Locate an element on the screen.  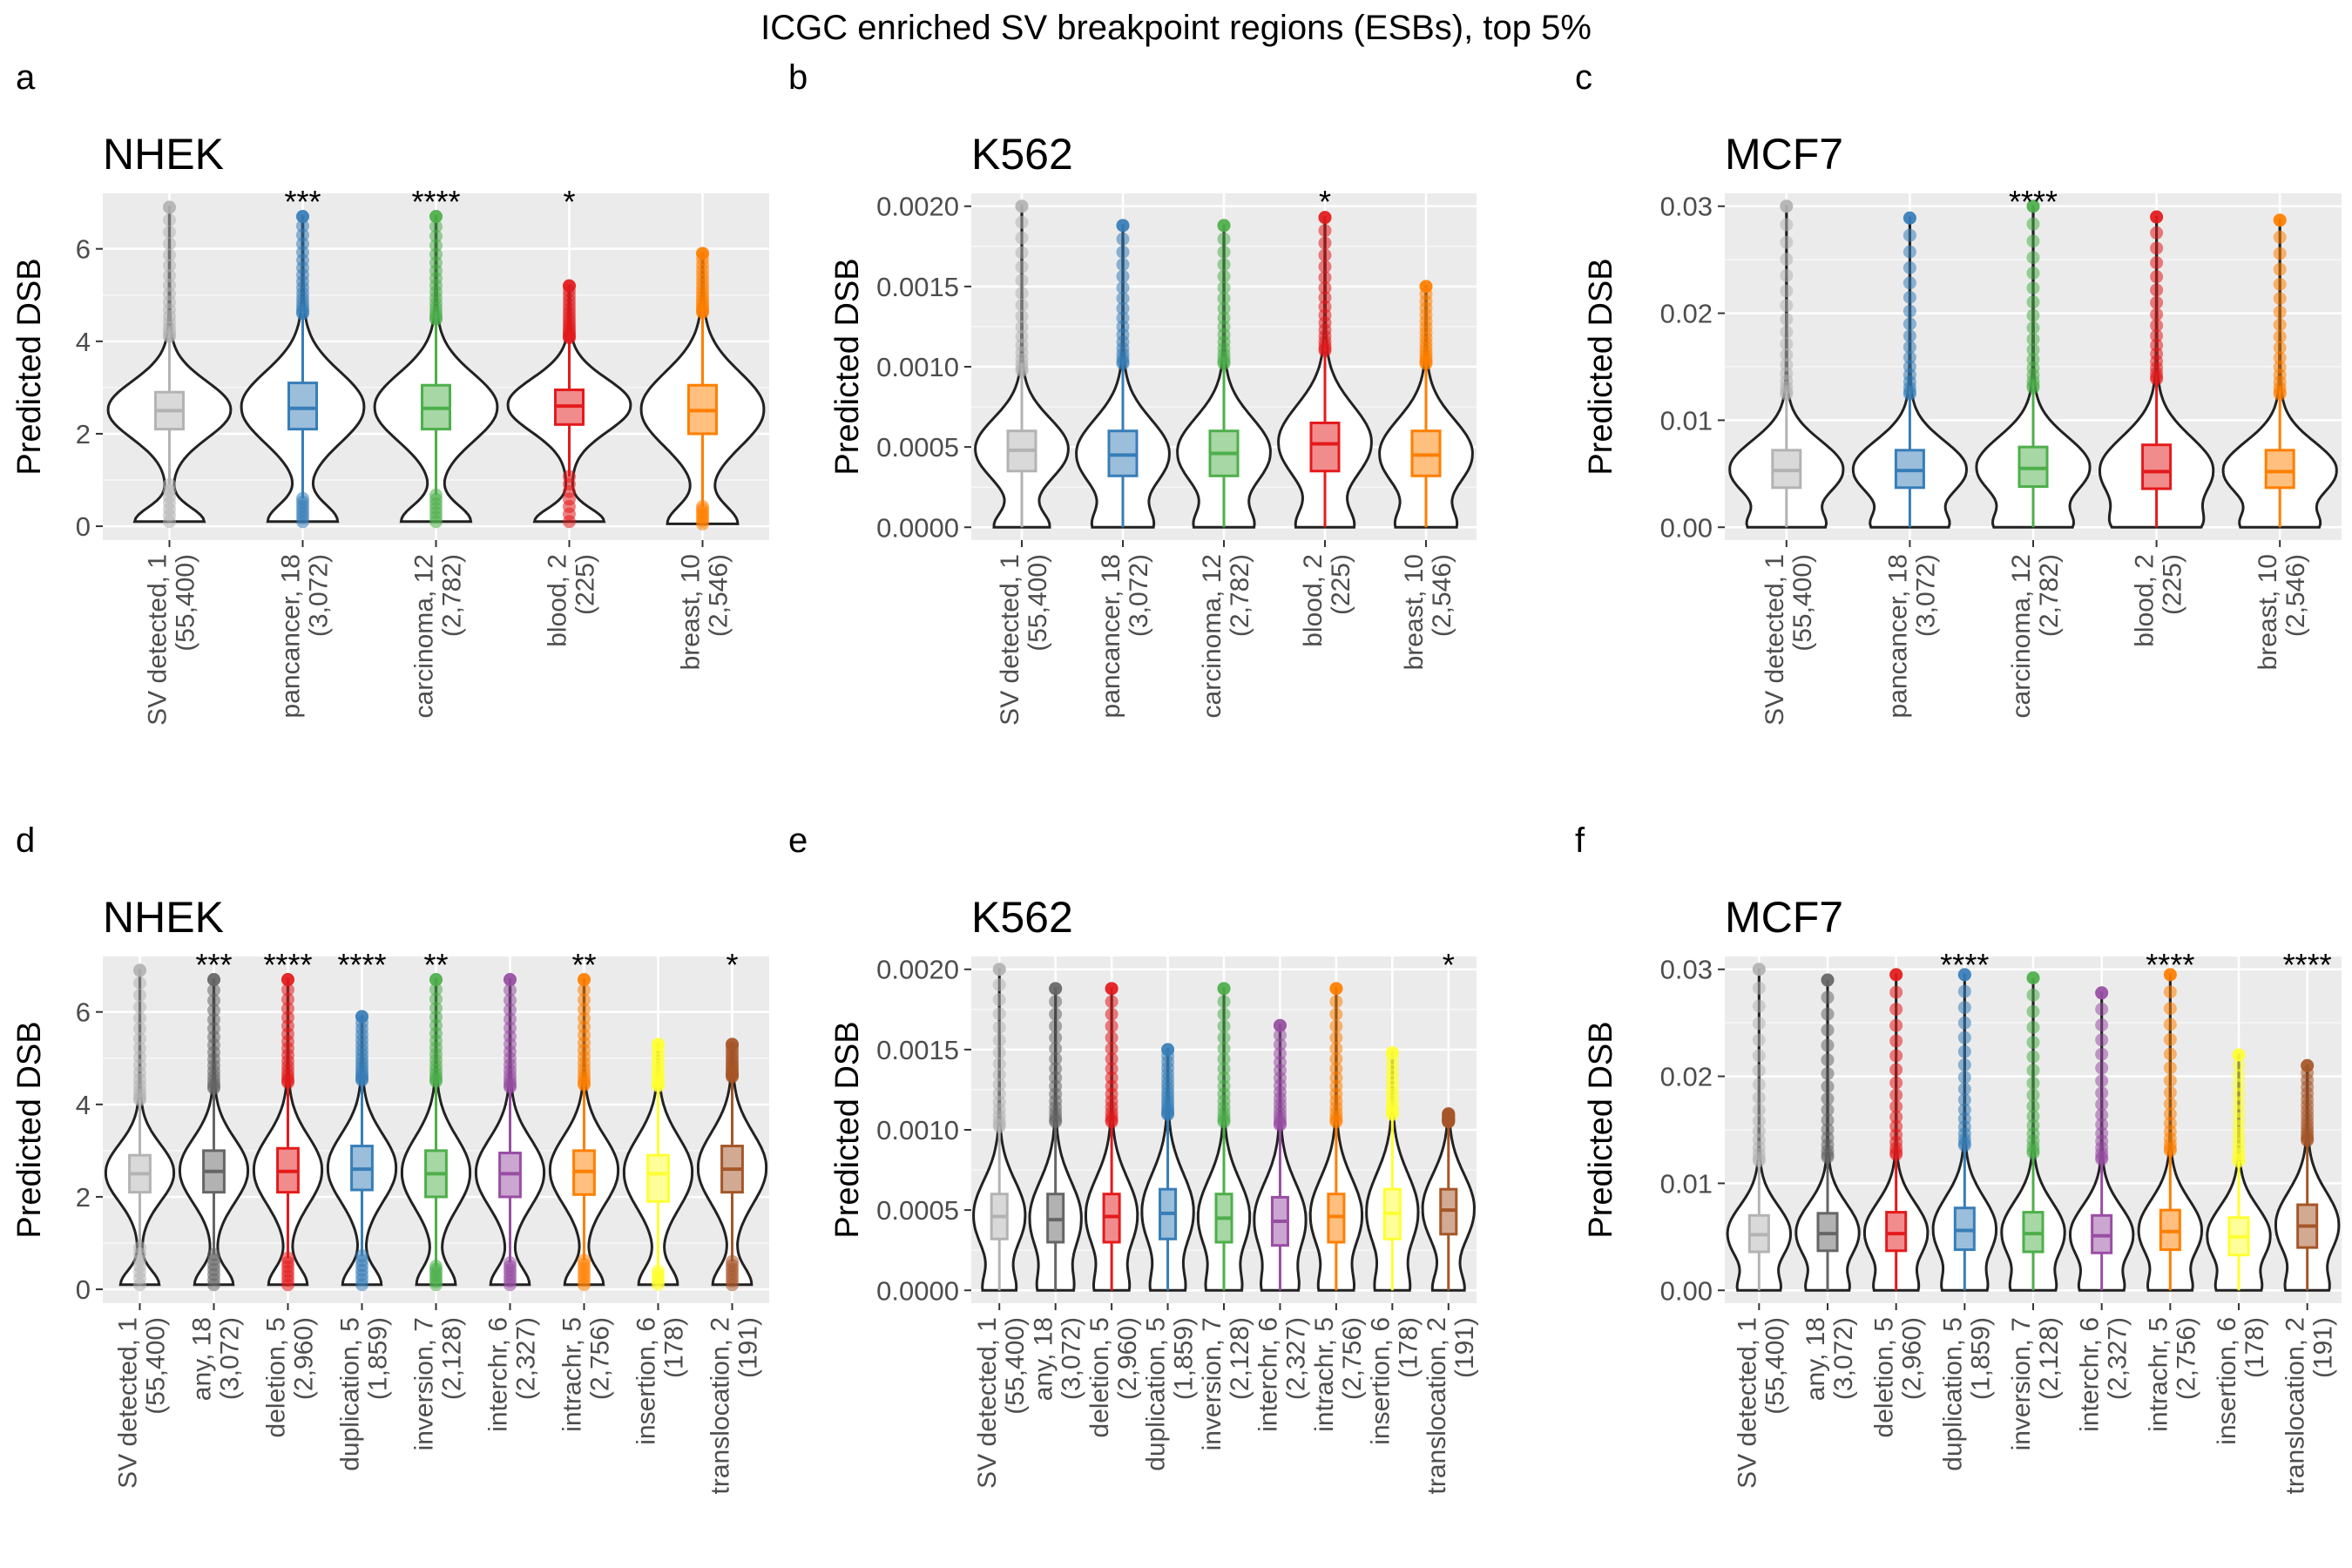
x-tick-label-line1: SV detected, 1 is located at coordinates (129, 1403).